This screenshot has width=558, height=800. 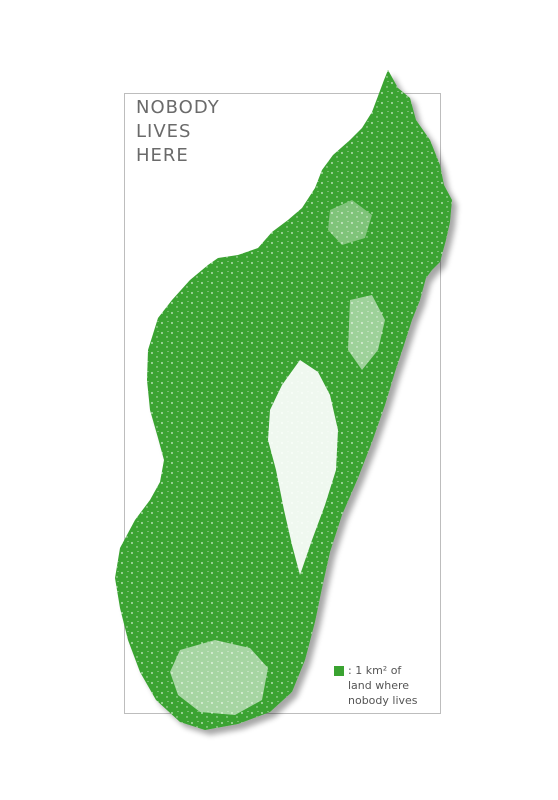 What do you see at coordinates (162, 155) in the screenshot?
I see `title-line-3: HERE` at bounding box center [162, 155].